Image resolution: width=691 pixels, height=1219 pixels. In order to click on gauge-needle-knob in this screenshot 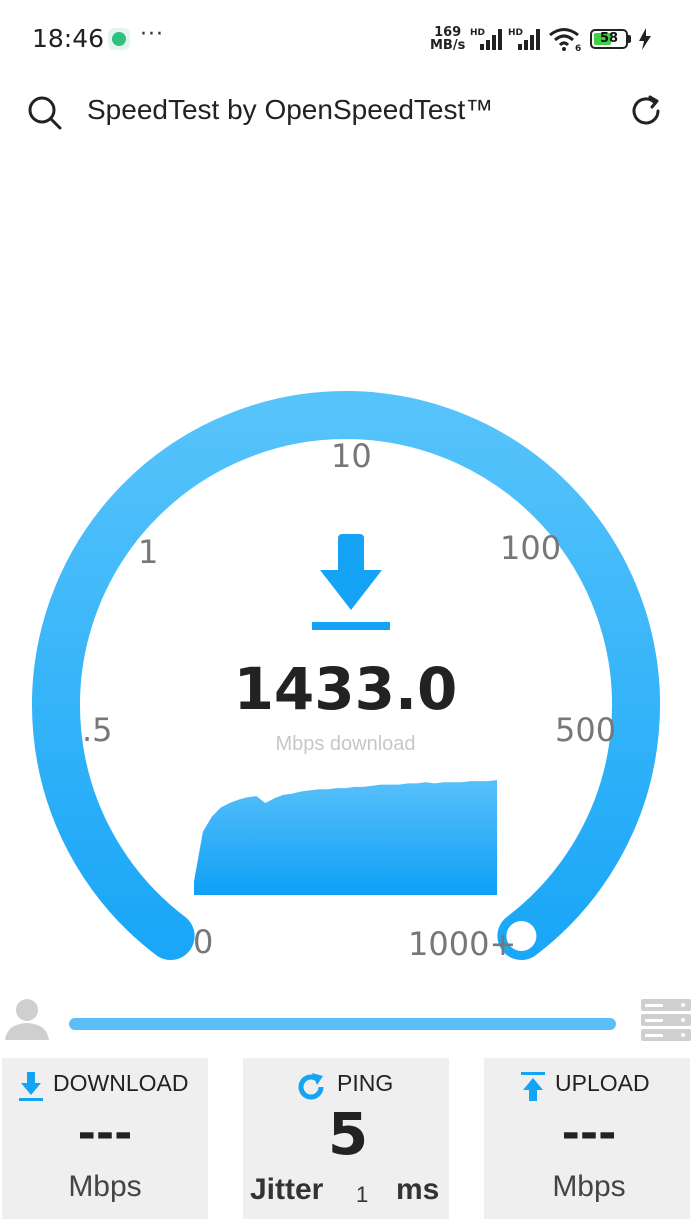, I will do `click(521, 936)`.